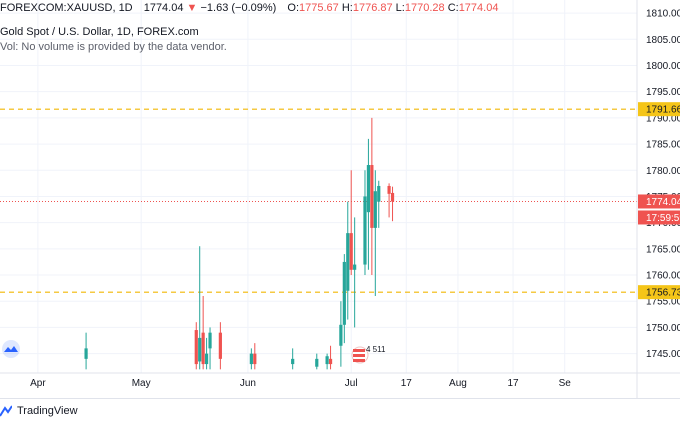 This screenshot has height=426, width=680. Describe the element at coordinates (663, 202) in the screenshot. I see `last-price-label: 1774.04` at that location.